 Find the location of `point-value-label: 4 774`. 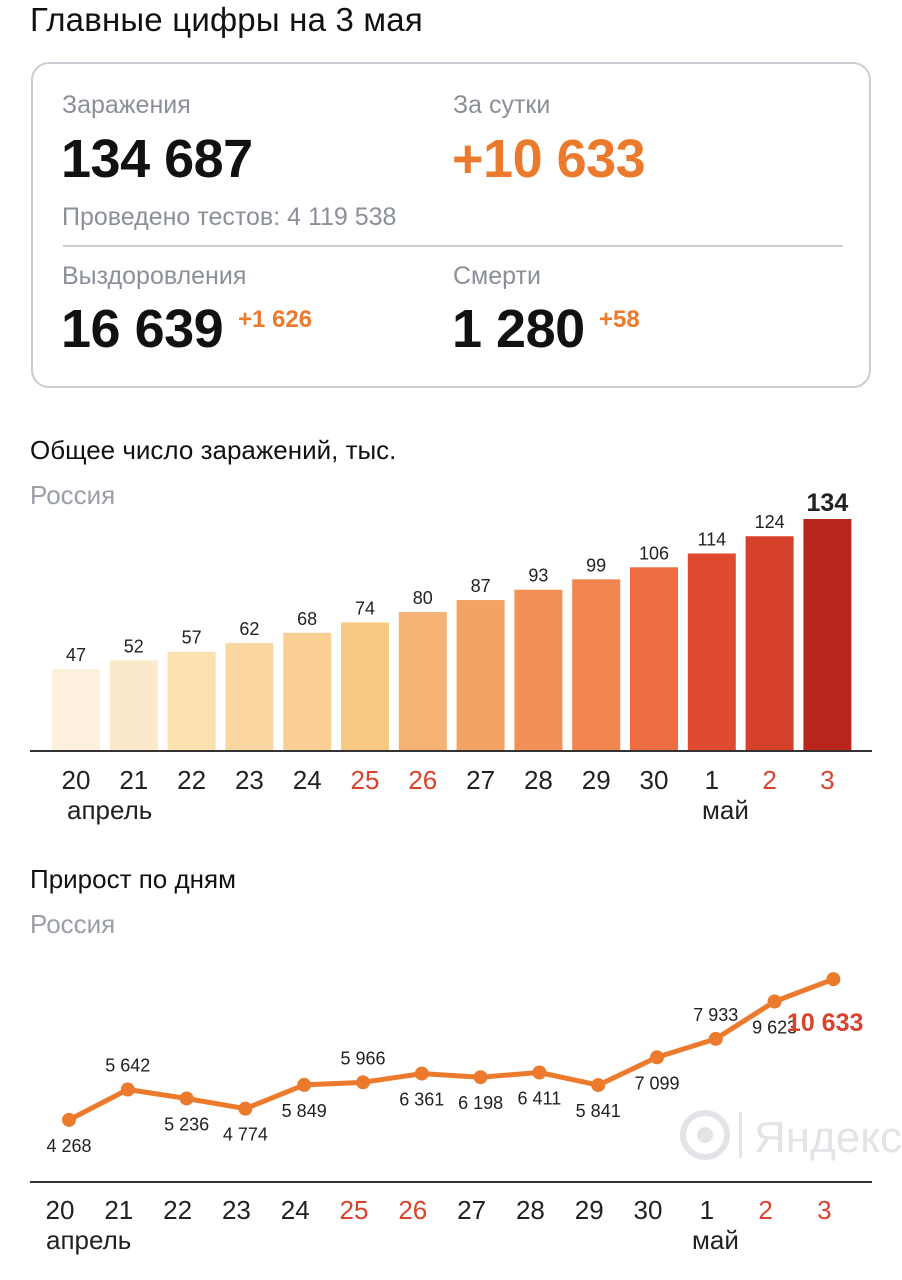

point-value-label: 4 774 is located at coordinates (245, 1135).